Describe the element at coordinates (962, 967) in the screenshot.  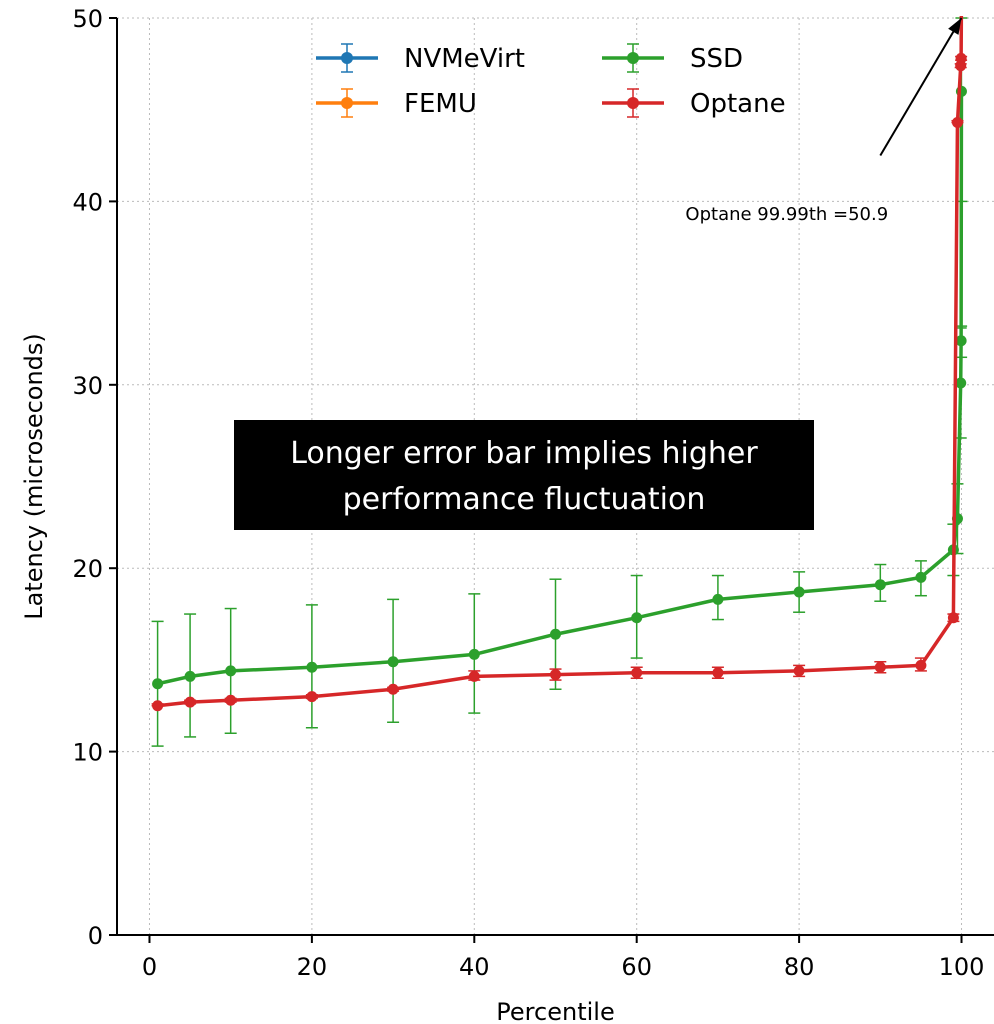
I see `x-tick-label: 100` at that location.